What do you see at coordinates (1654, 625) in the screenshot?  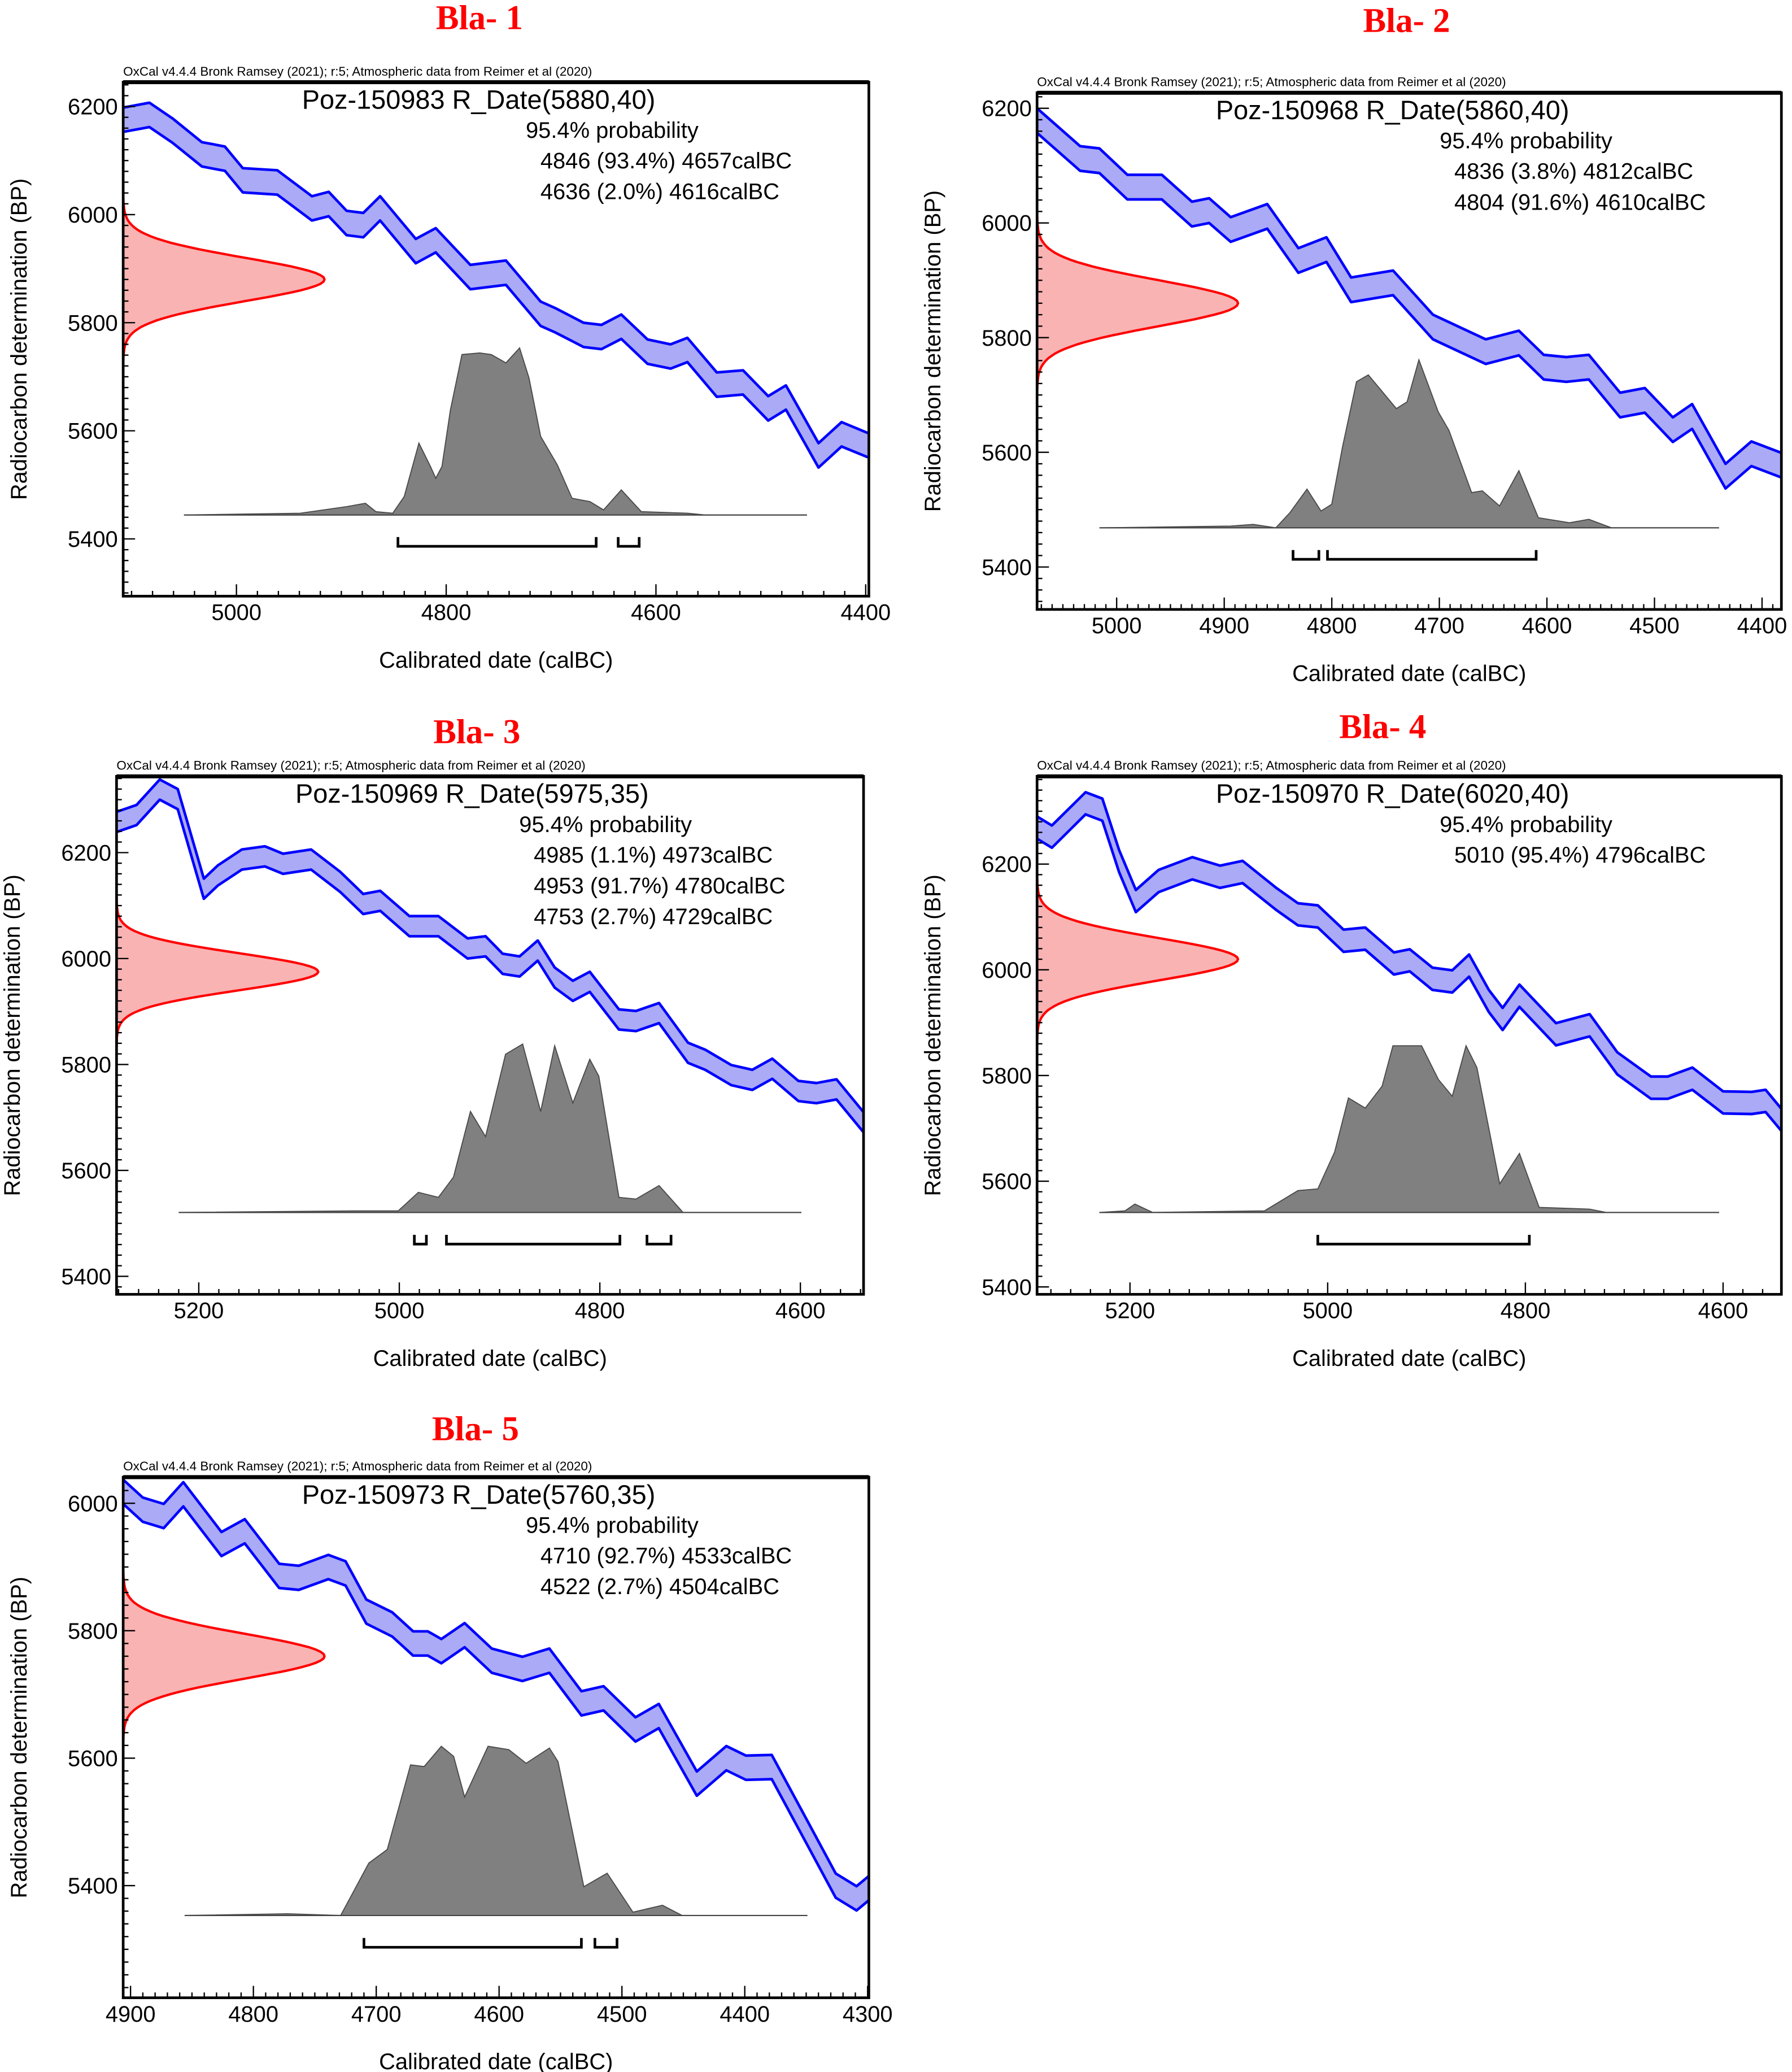 I see `x-tick-label: 4500` at bounding box center [1654, 625].